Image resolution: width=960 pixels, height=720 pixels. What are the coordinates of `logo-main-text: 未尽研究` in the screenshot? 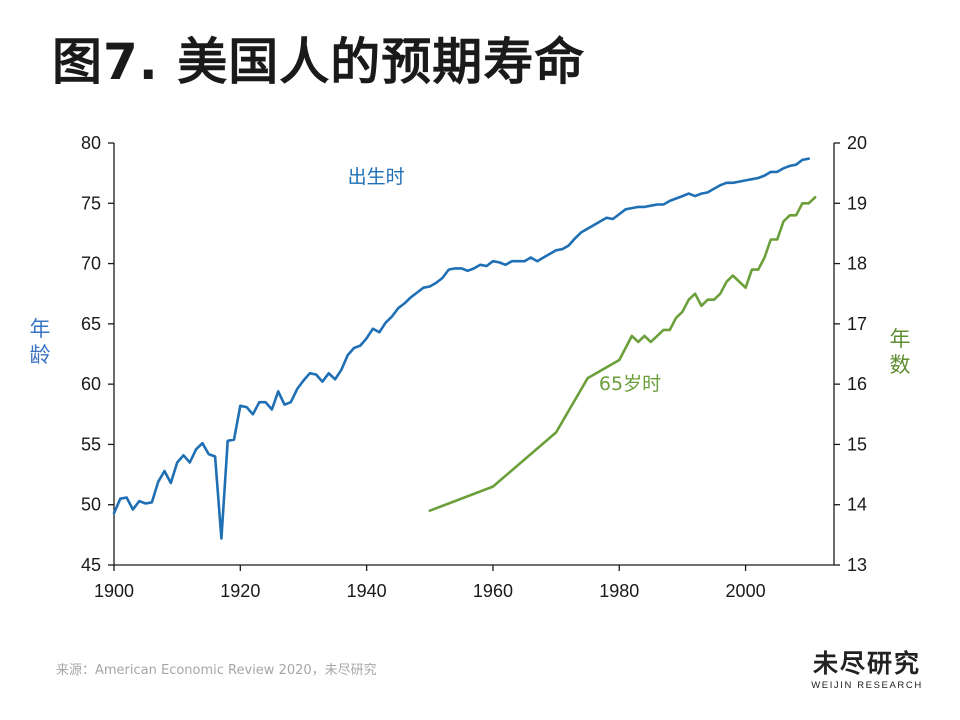 It's located at (866, 663).